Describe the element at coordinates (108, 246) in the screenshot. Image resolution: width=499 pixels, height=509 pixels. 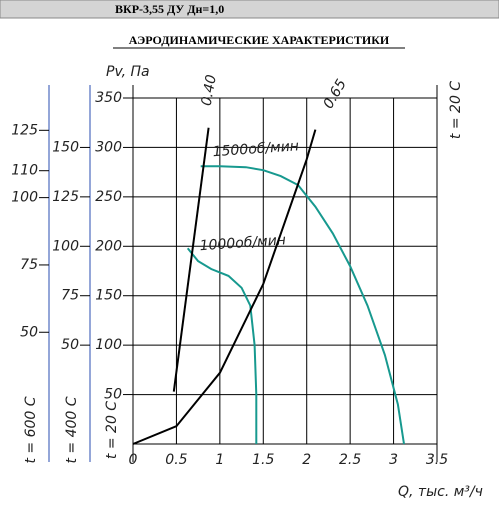
I see `y-tick-label: 200` at that location.